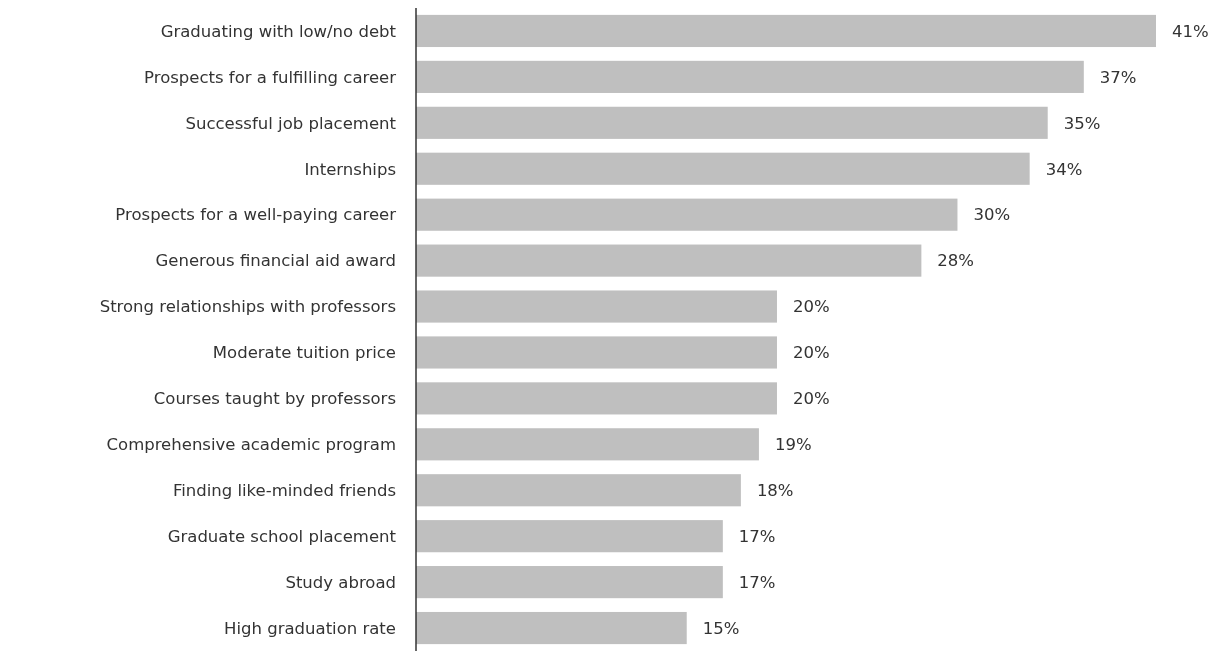 The height and width of the screenshot is (651, 1224). Describe the element at coordinates (1118, 77) in the screenshot. I see `data-label: 37%` at that location.